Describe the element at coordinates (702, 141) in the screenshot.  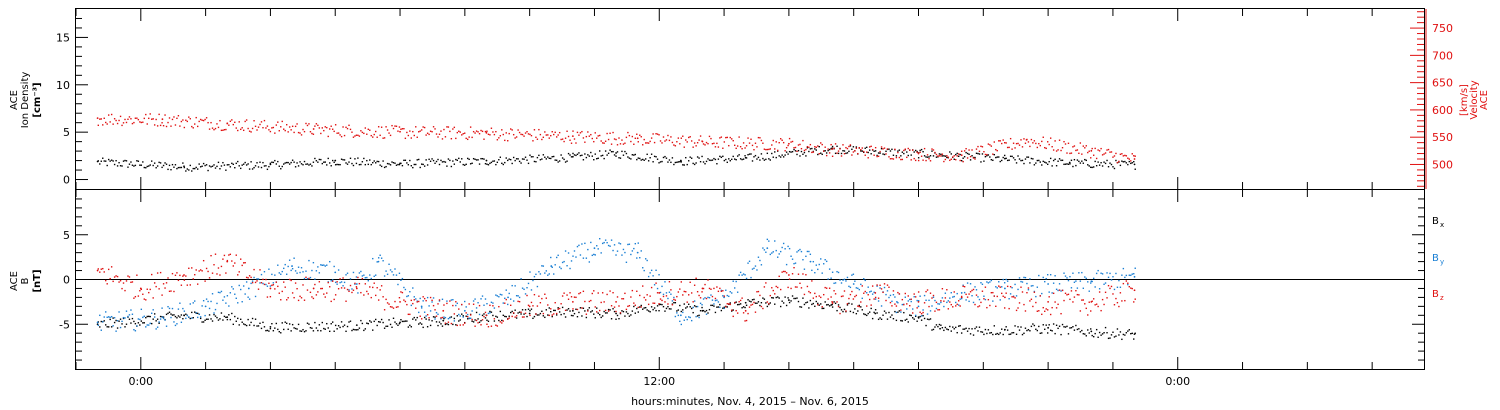
I see `velocity-anchor` at that location.